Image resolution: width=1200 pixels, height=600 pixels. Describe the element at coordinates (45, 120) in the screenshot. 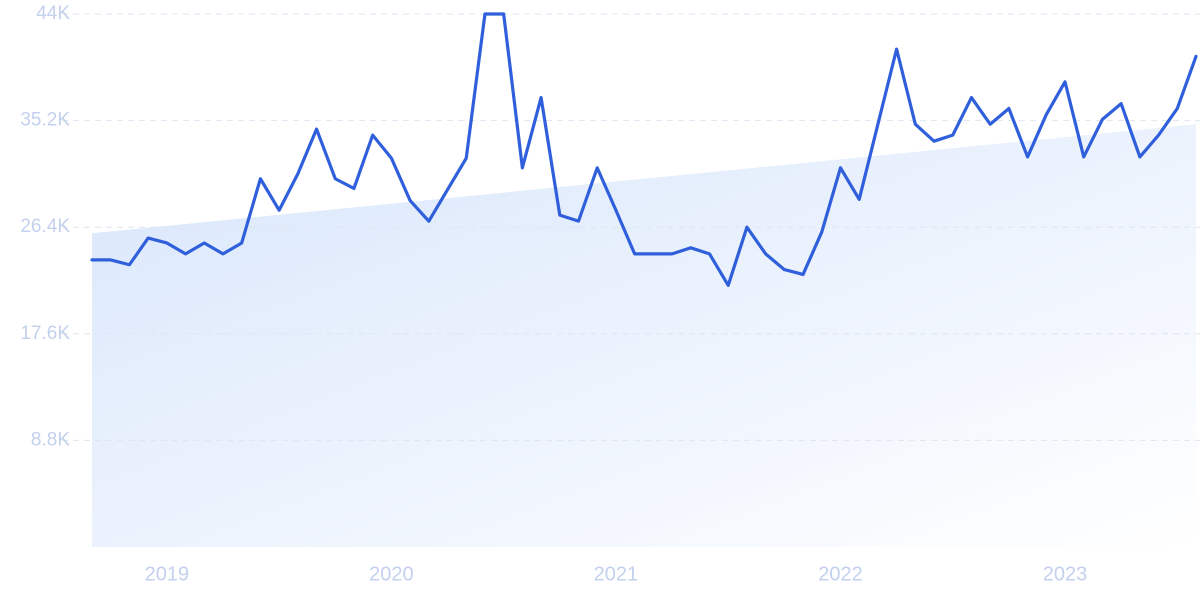

I see `y-tick-label: 35.2K` at that location.